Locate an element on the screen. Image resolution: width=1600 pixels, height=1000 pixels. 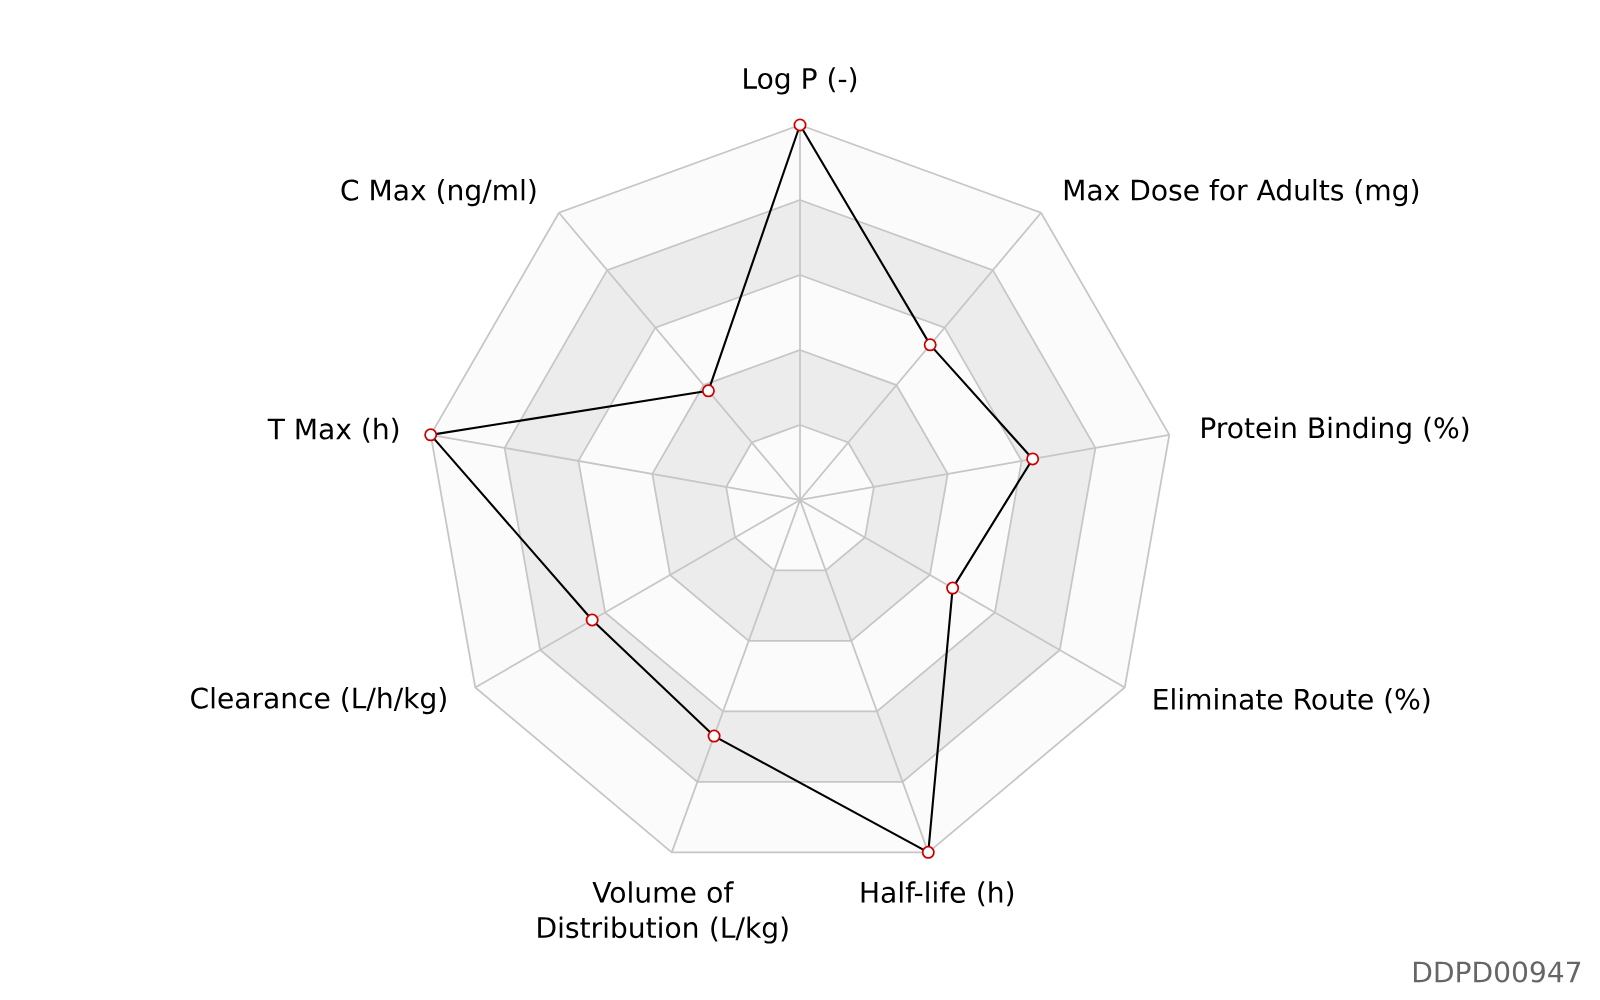
spoke-label: Max Dose for Adults (mg) is located at coordinates (1241, 193).